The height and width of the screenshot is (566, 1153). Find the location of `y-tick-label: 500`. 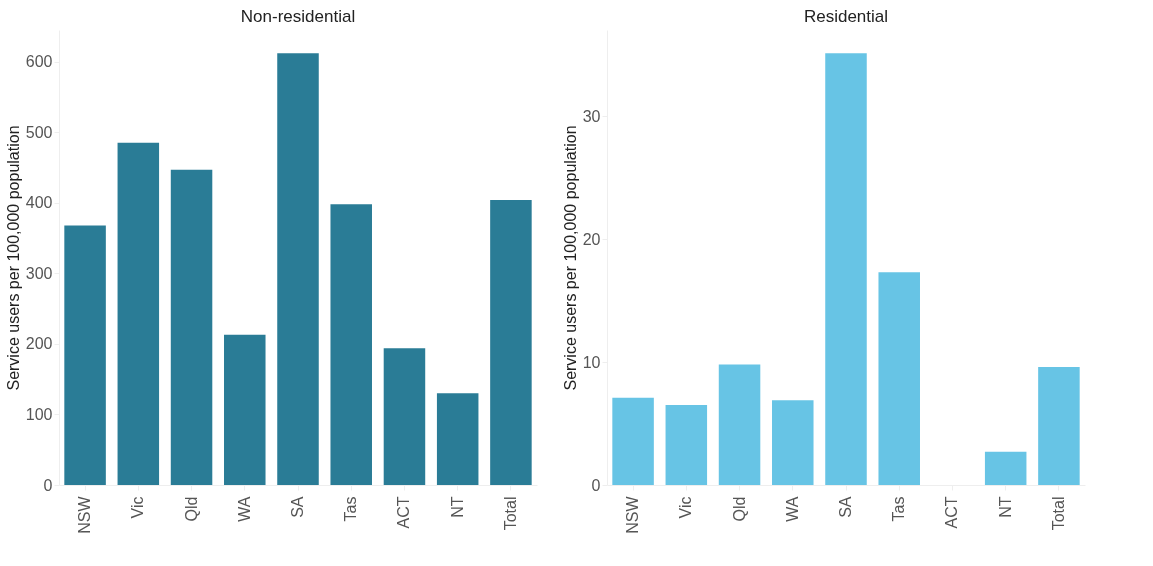

y-tick-label: 500 is located at coordinates (39, 132).